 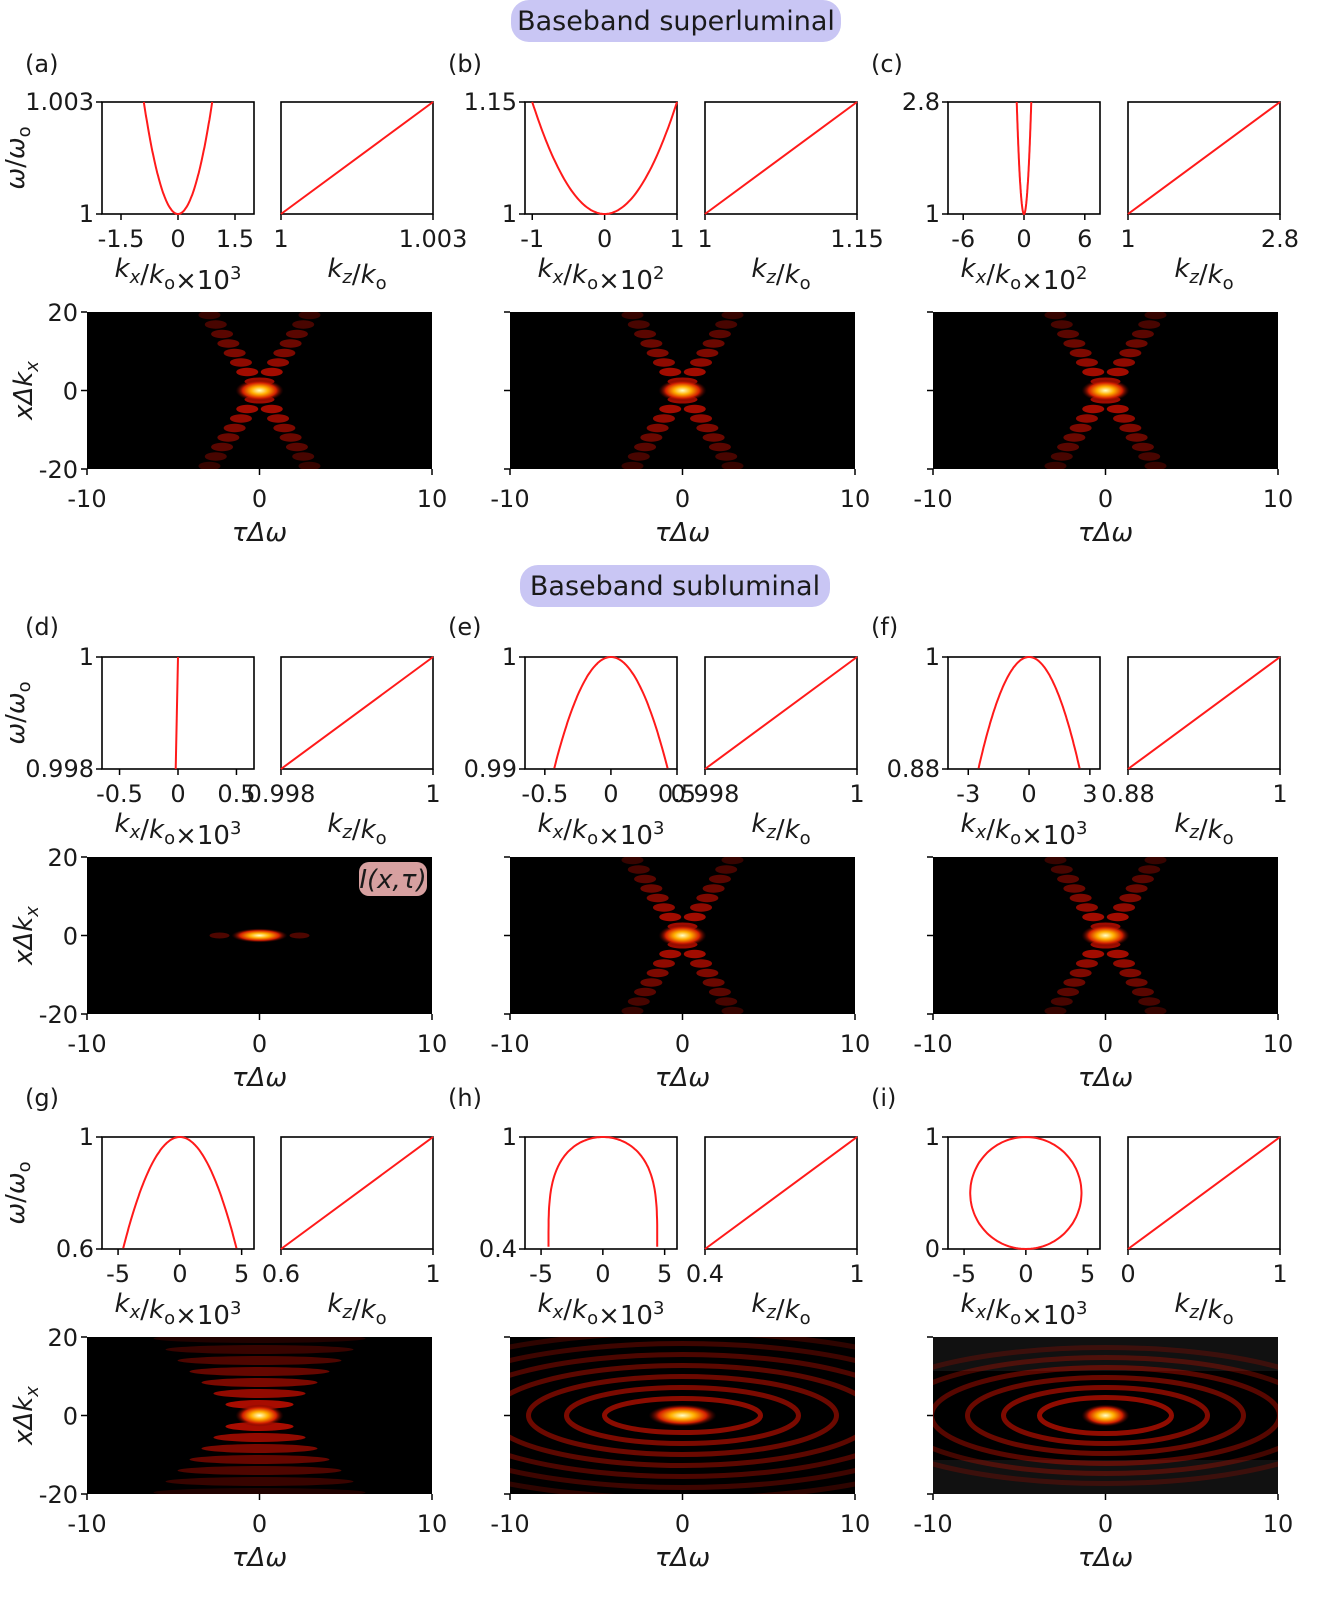 What do you see at coordinates (601, 158) in the screenshot?
I see `axes-frame` at bounding box center [601, 158].